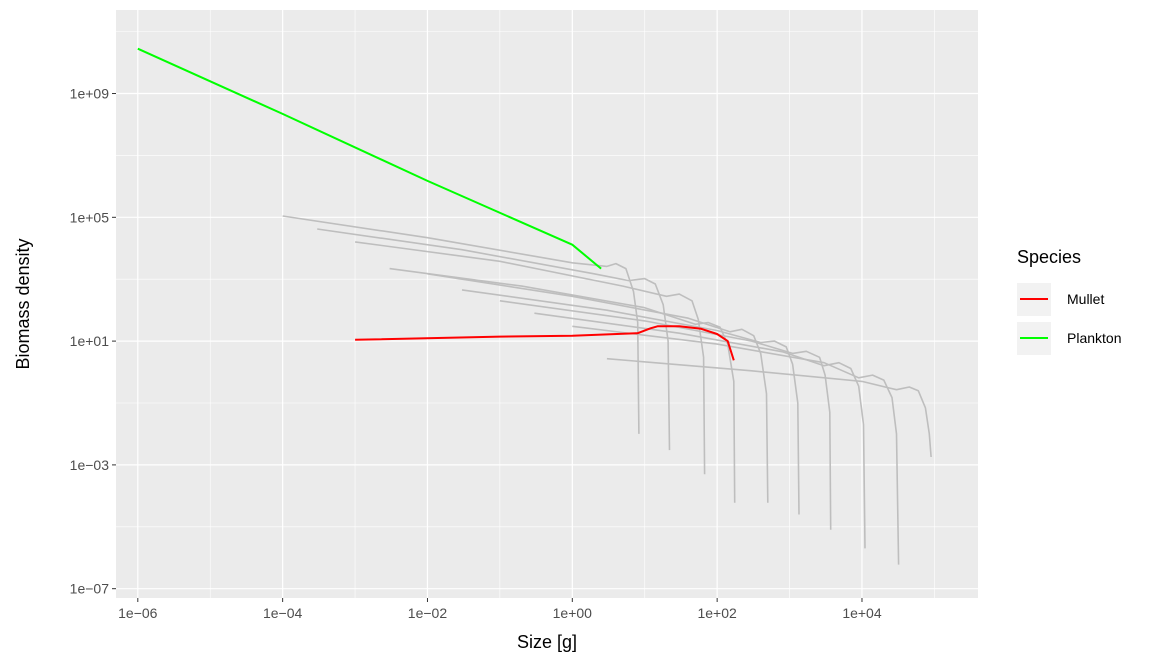  What do you see at coordinates (283, 613) in the screenshot?
I see `x-tick-label: 1e−04` at bounding box center [283, 613].